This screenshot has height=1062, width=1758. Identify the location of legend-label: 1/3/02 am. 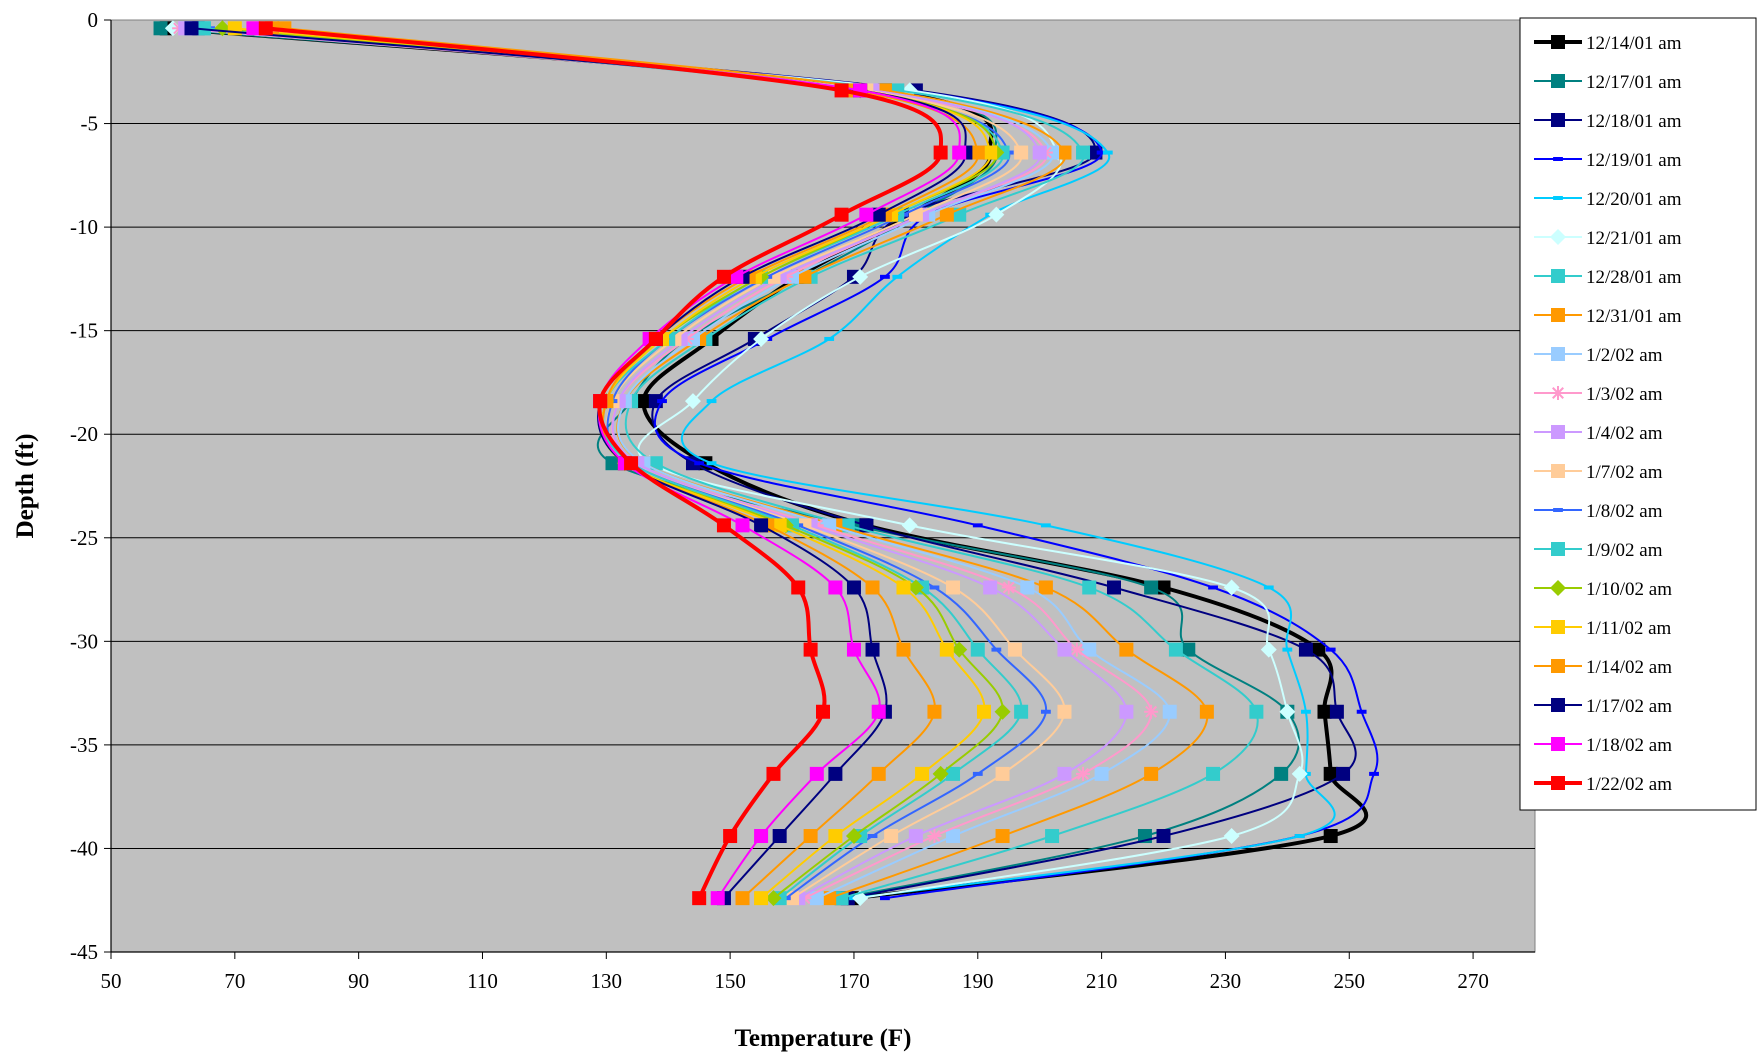
(1624, 394).